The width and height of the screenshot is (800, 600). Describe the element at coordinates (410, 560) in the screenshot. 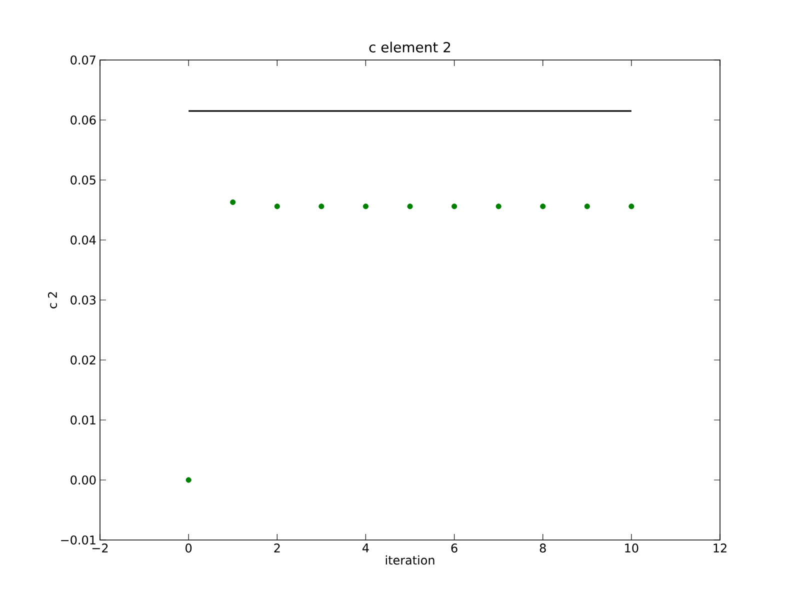

I see `x-axis-title: iteration` at that location.